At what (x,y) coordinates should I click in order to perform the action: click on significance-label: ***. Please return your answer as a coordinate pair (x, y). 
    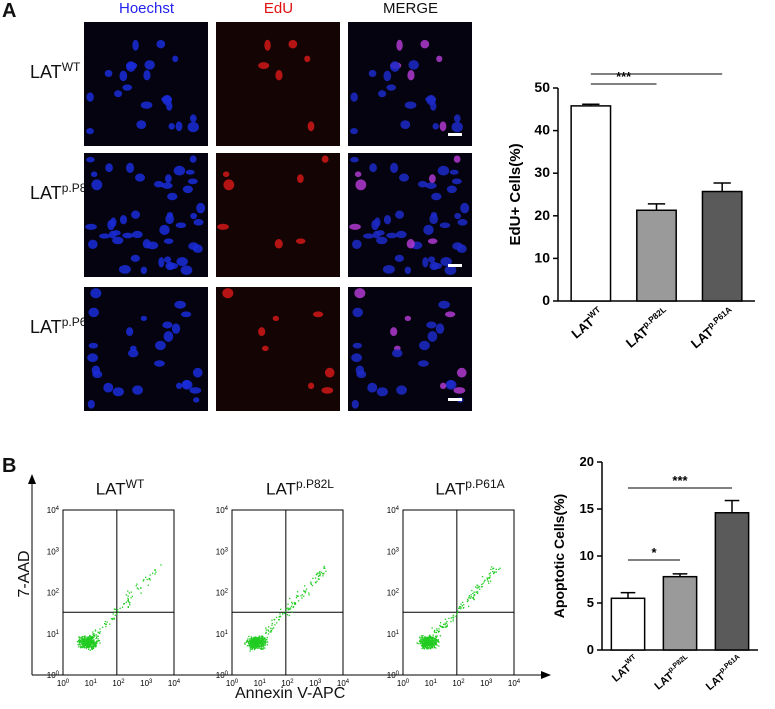
    Looking at the image, I should click on (680, 480).